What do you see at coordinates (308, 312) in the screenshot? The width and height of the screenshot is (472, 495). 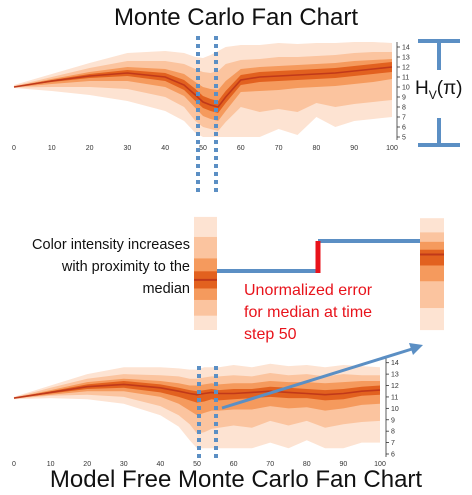 I see `error-line: for median at time` at bounding box center [308, 312].